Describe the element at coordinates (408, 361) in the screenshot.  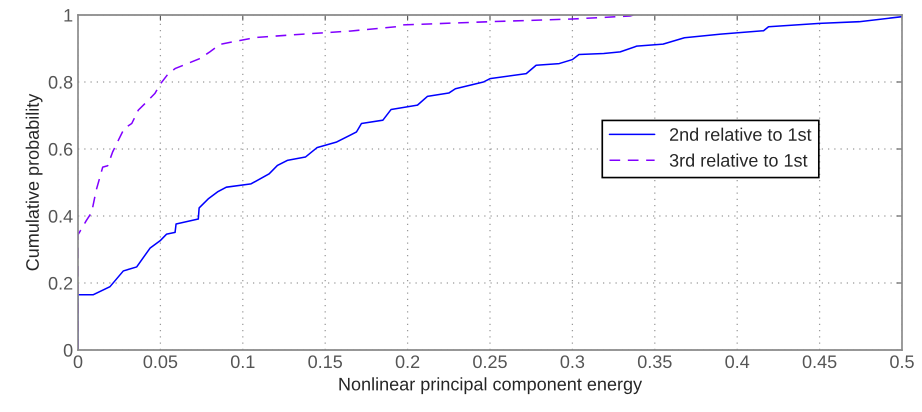
I see `x-tick-label: 0.2` at that location.